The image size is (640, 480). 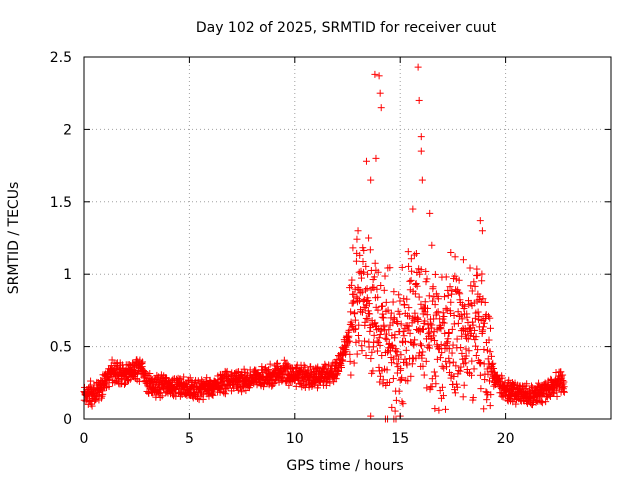 I want to click on y-tick-label: 0.5, so click(x=61, y=348).